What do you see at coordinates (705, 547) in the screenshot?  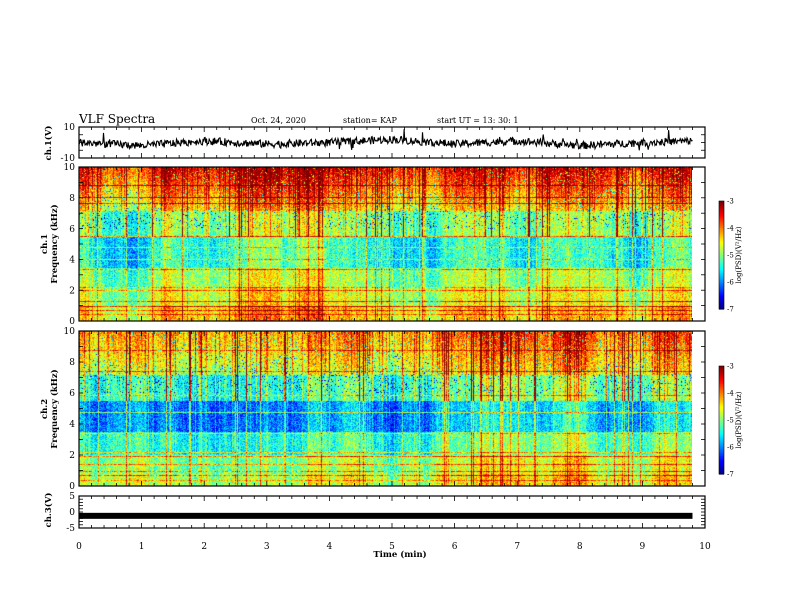 I see `x-tick-label: 10` at bounding box center [705, 547].